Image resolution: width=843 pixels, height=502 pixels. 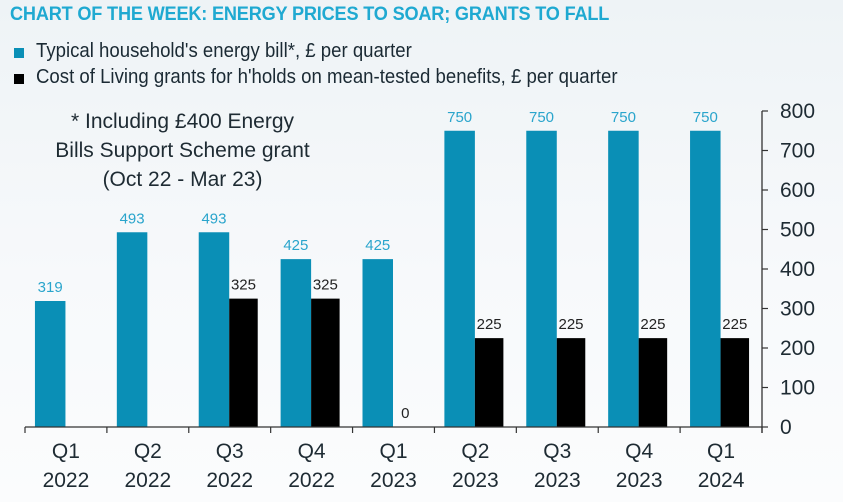 I want to click on footnote-line-2: Bills Support Scheme grant, so click(x=182, y=150).